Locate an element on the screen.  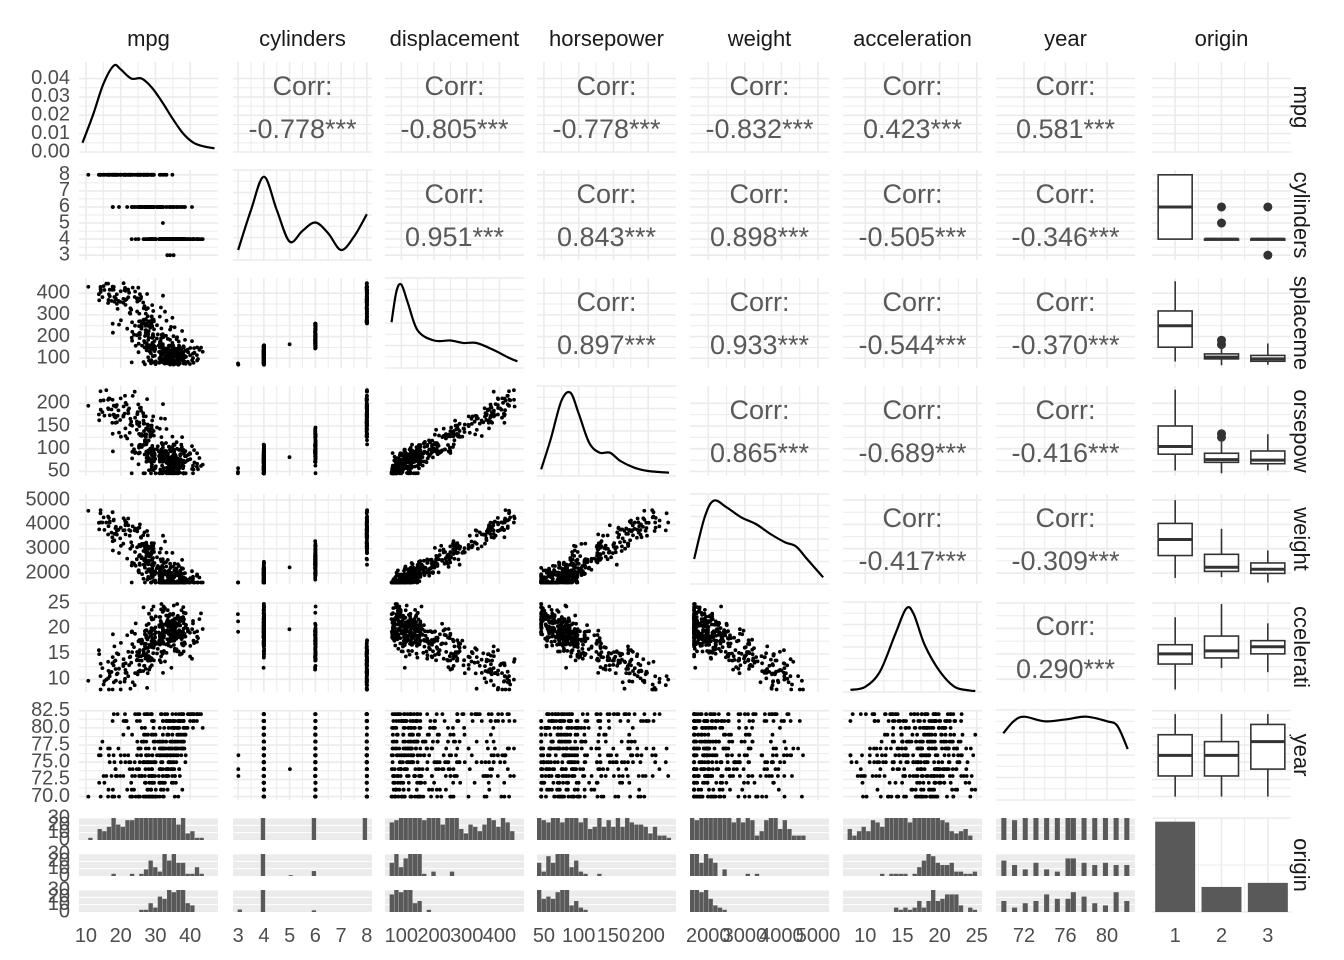
corr-value: -0.778*** is located at coordinates (302, 129).